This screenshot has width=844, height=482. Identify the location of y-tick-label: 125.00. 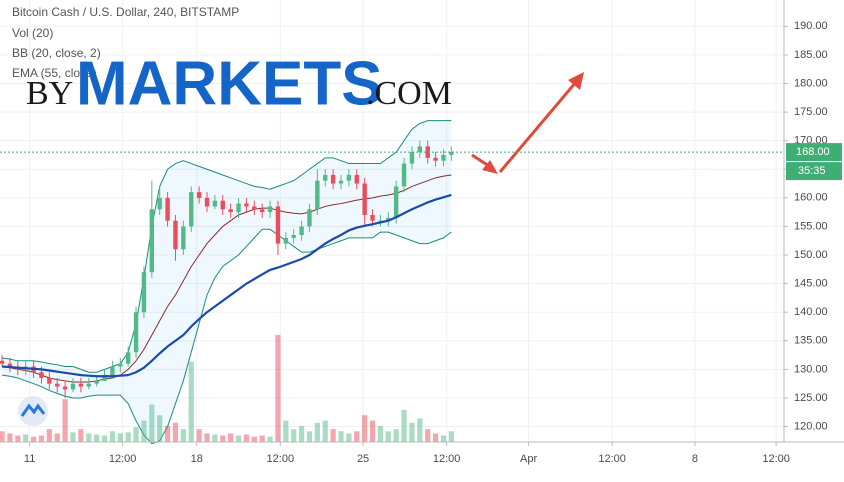
(811, 398).